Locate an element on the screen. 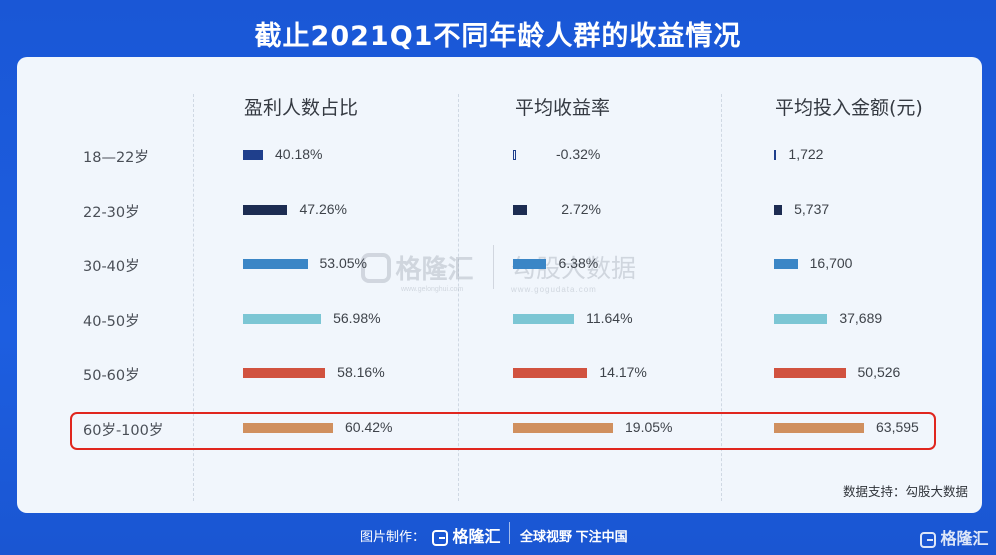  data-label: 63,595 is located at coordinates (897, 426).